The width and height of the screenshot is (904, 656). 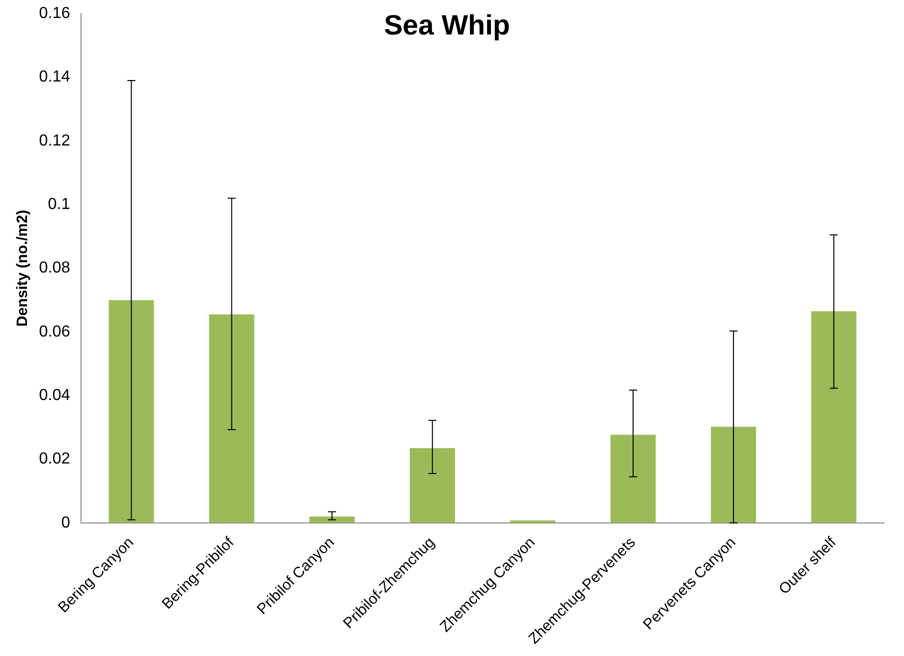 What do you see at coordinates (65, 523) in the screenshot?
I see `y-tick-label: 0` at bounding box center [65, 523].